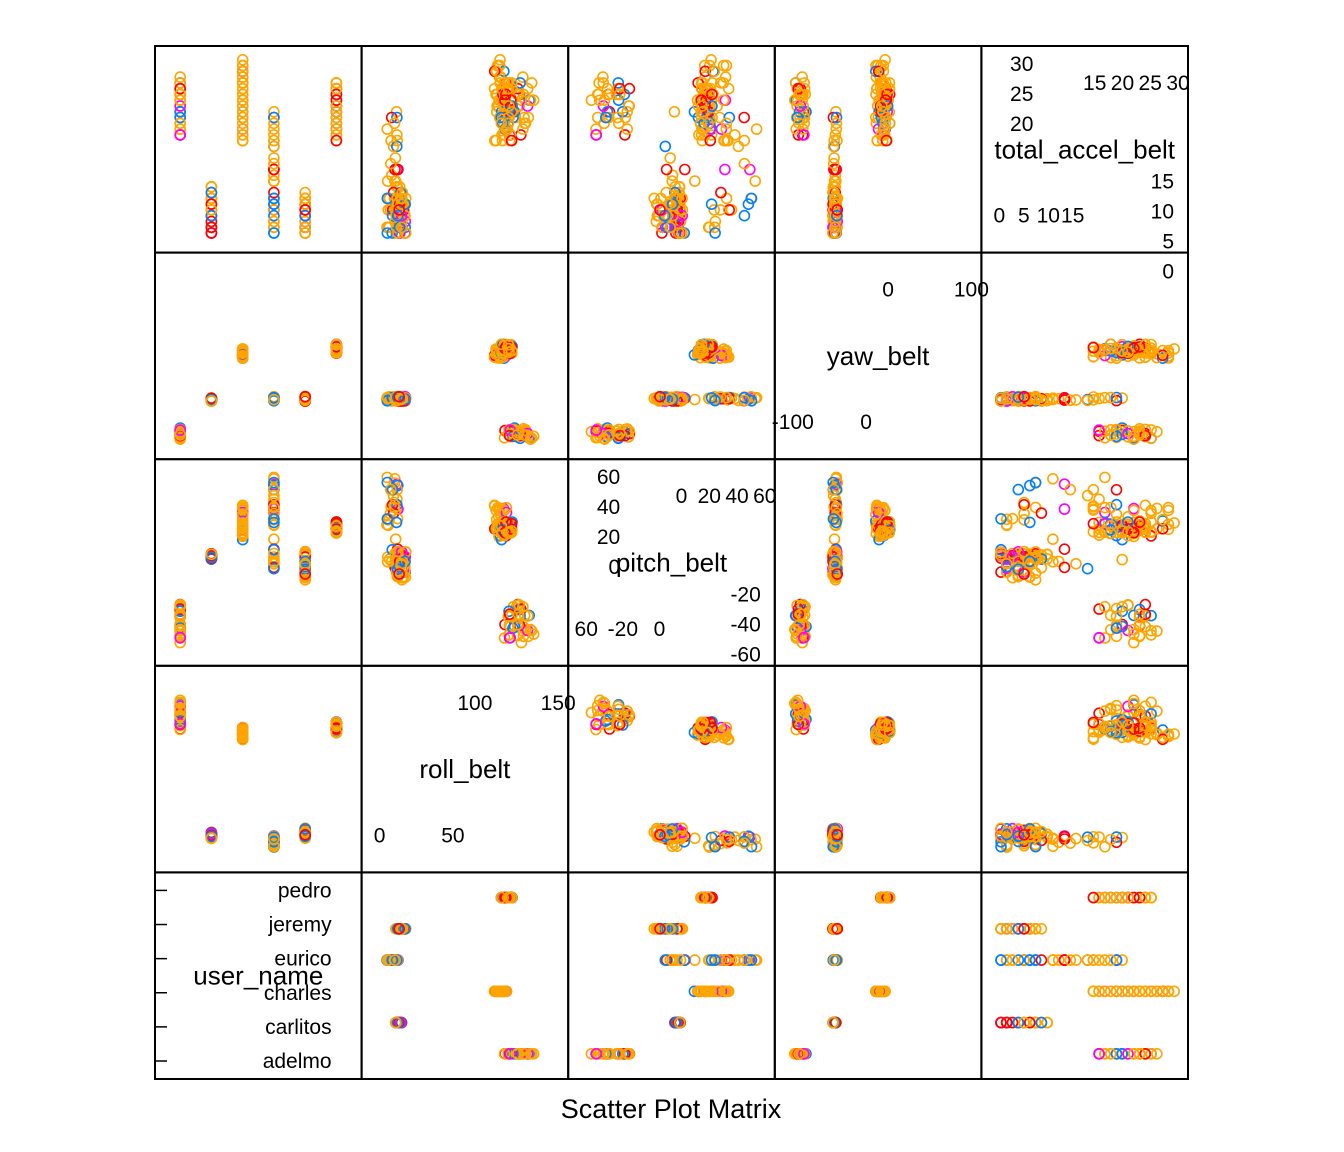  Describe the element at coordinates (1087, 773) in the screenshot. I see `panel-total_accel_belt-vs-roll_belt` at that location.